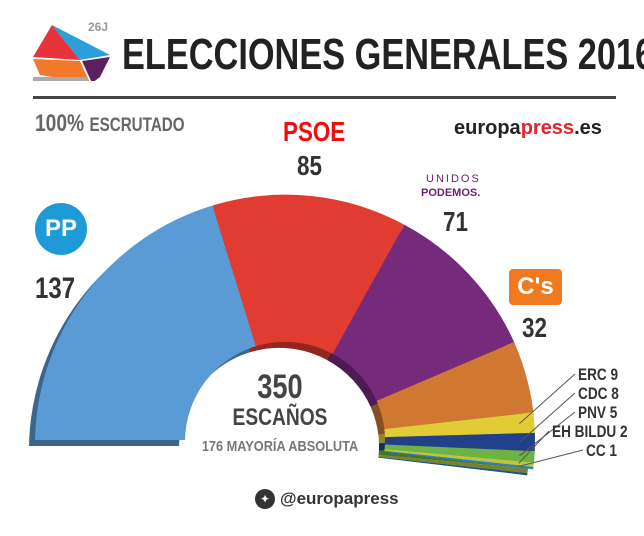  I want to click on cdc-label: CDC 8, so click(598, 393).